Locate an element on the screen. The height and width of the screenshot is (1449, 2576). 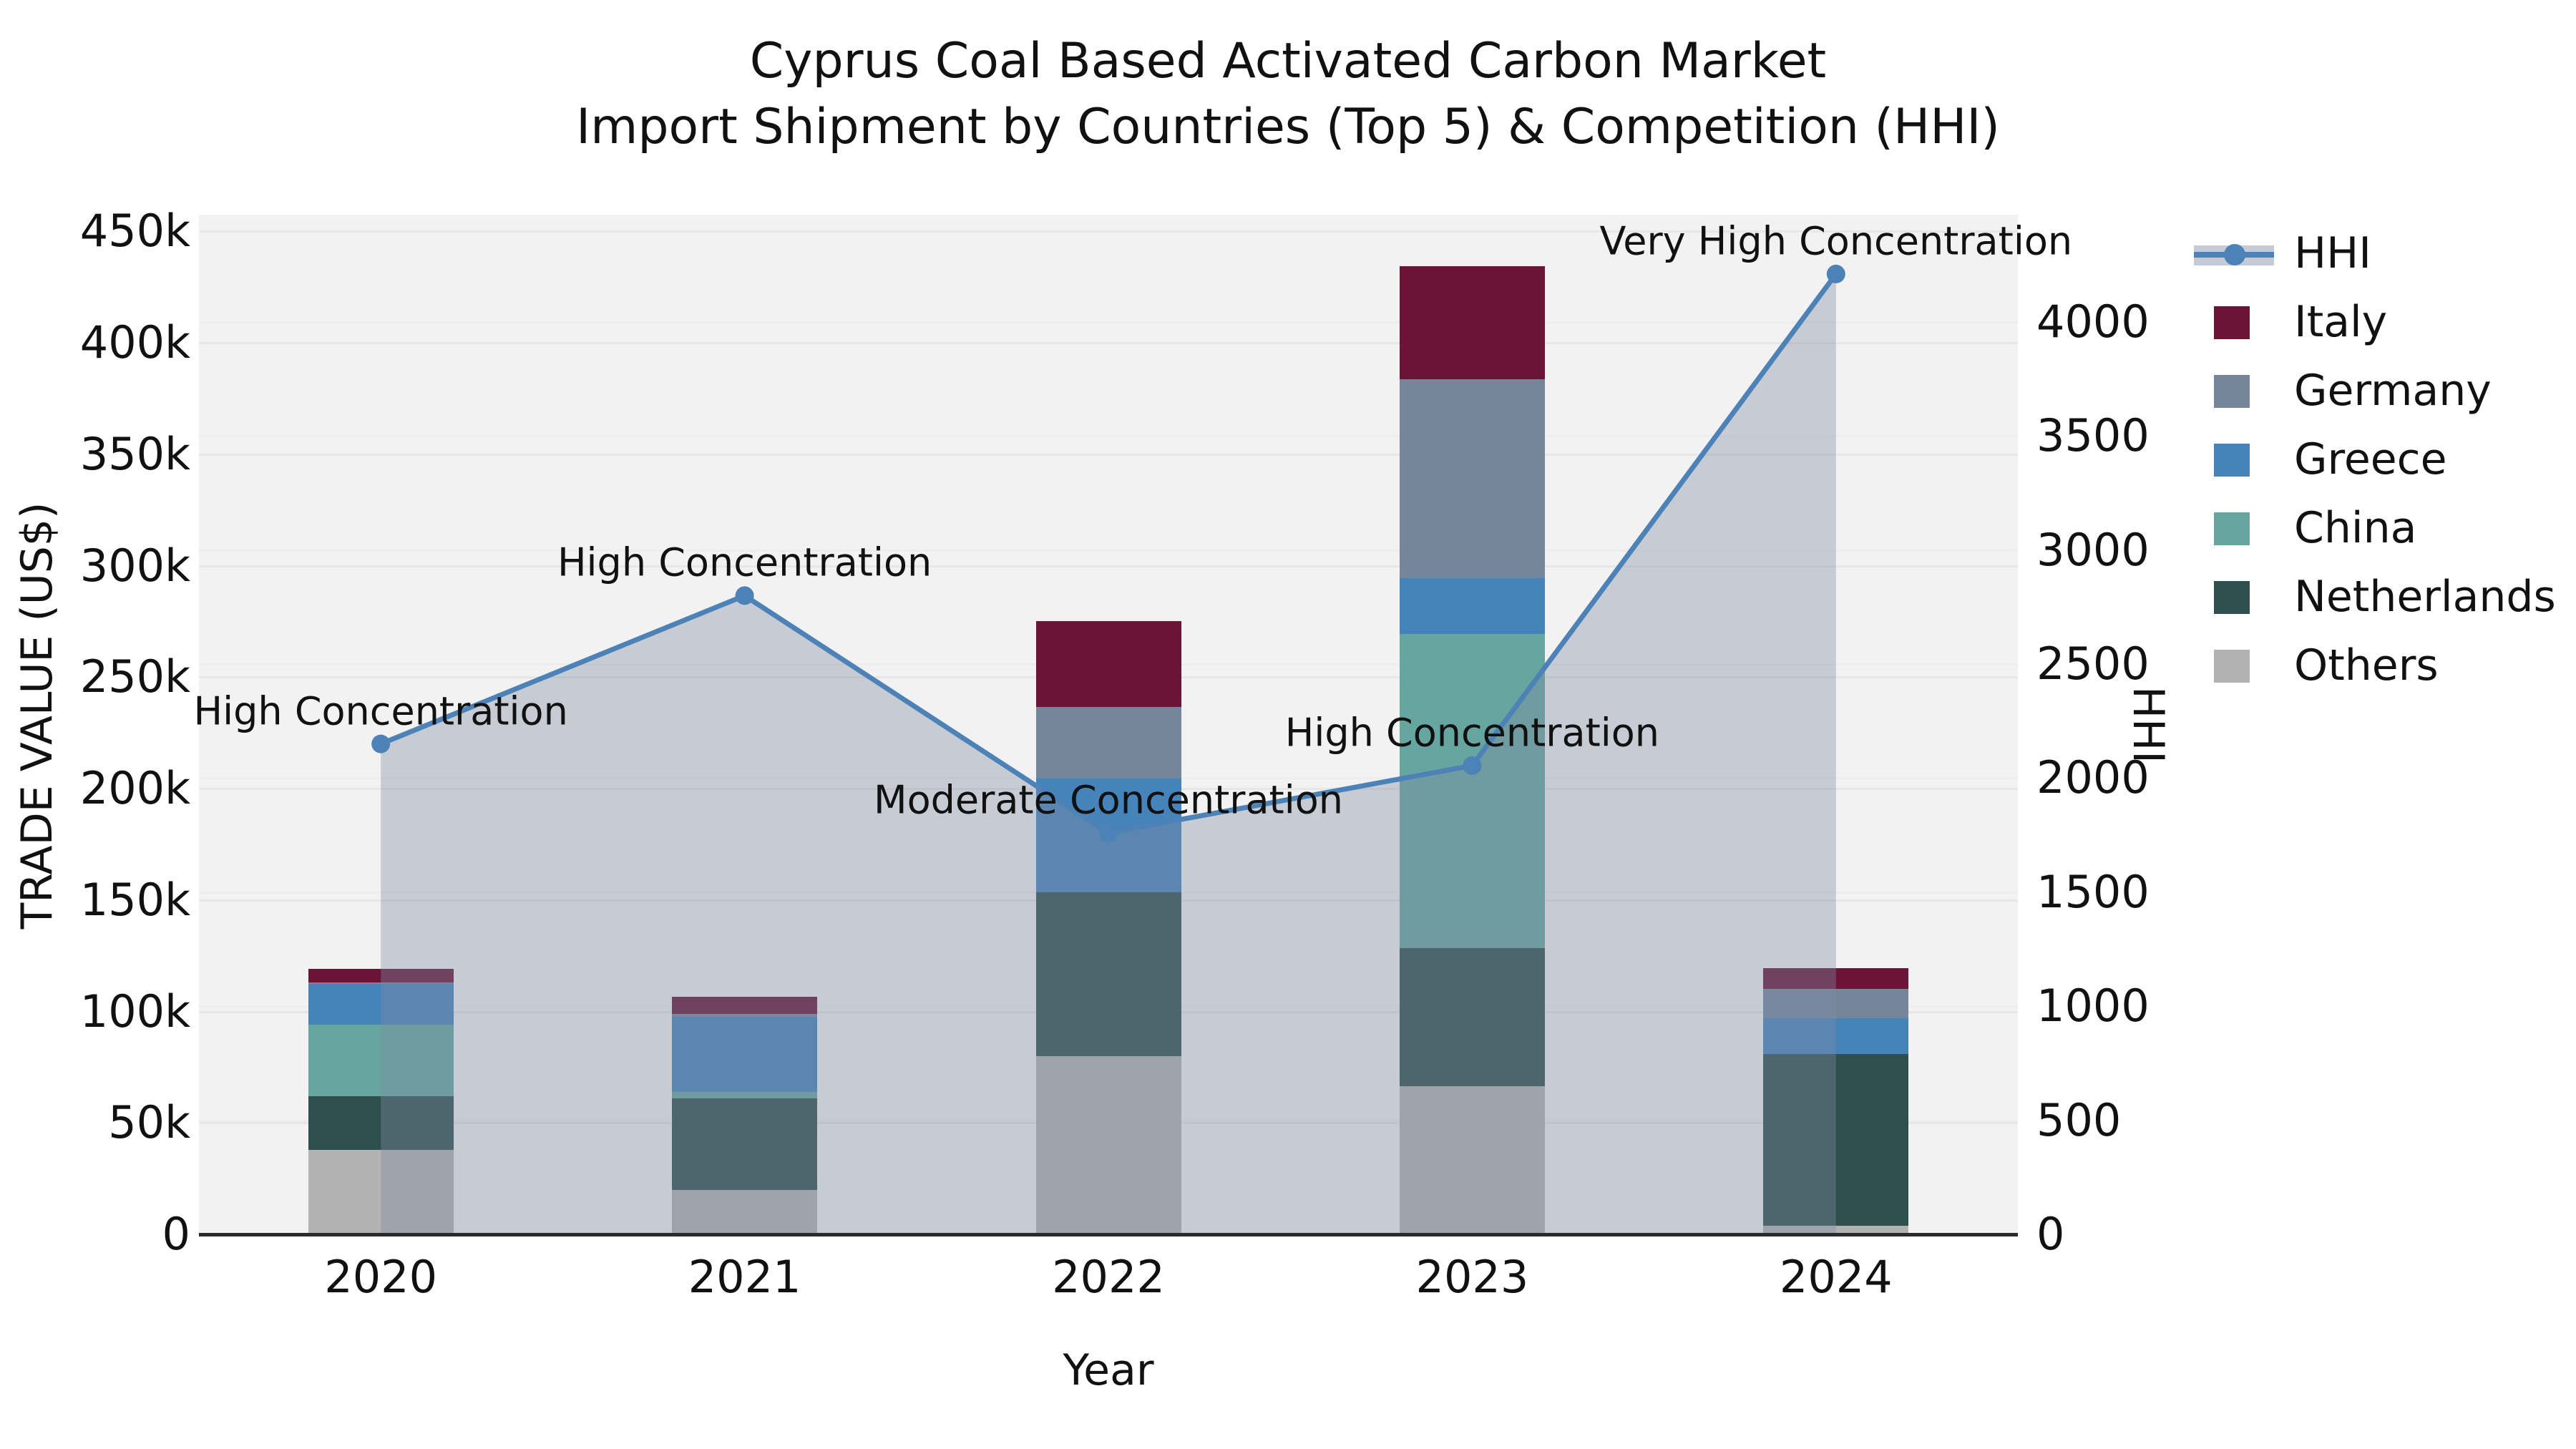
hhi-marker-2021 is located at coordinates (744, 595).